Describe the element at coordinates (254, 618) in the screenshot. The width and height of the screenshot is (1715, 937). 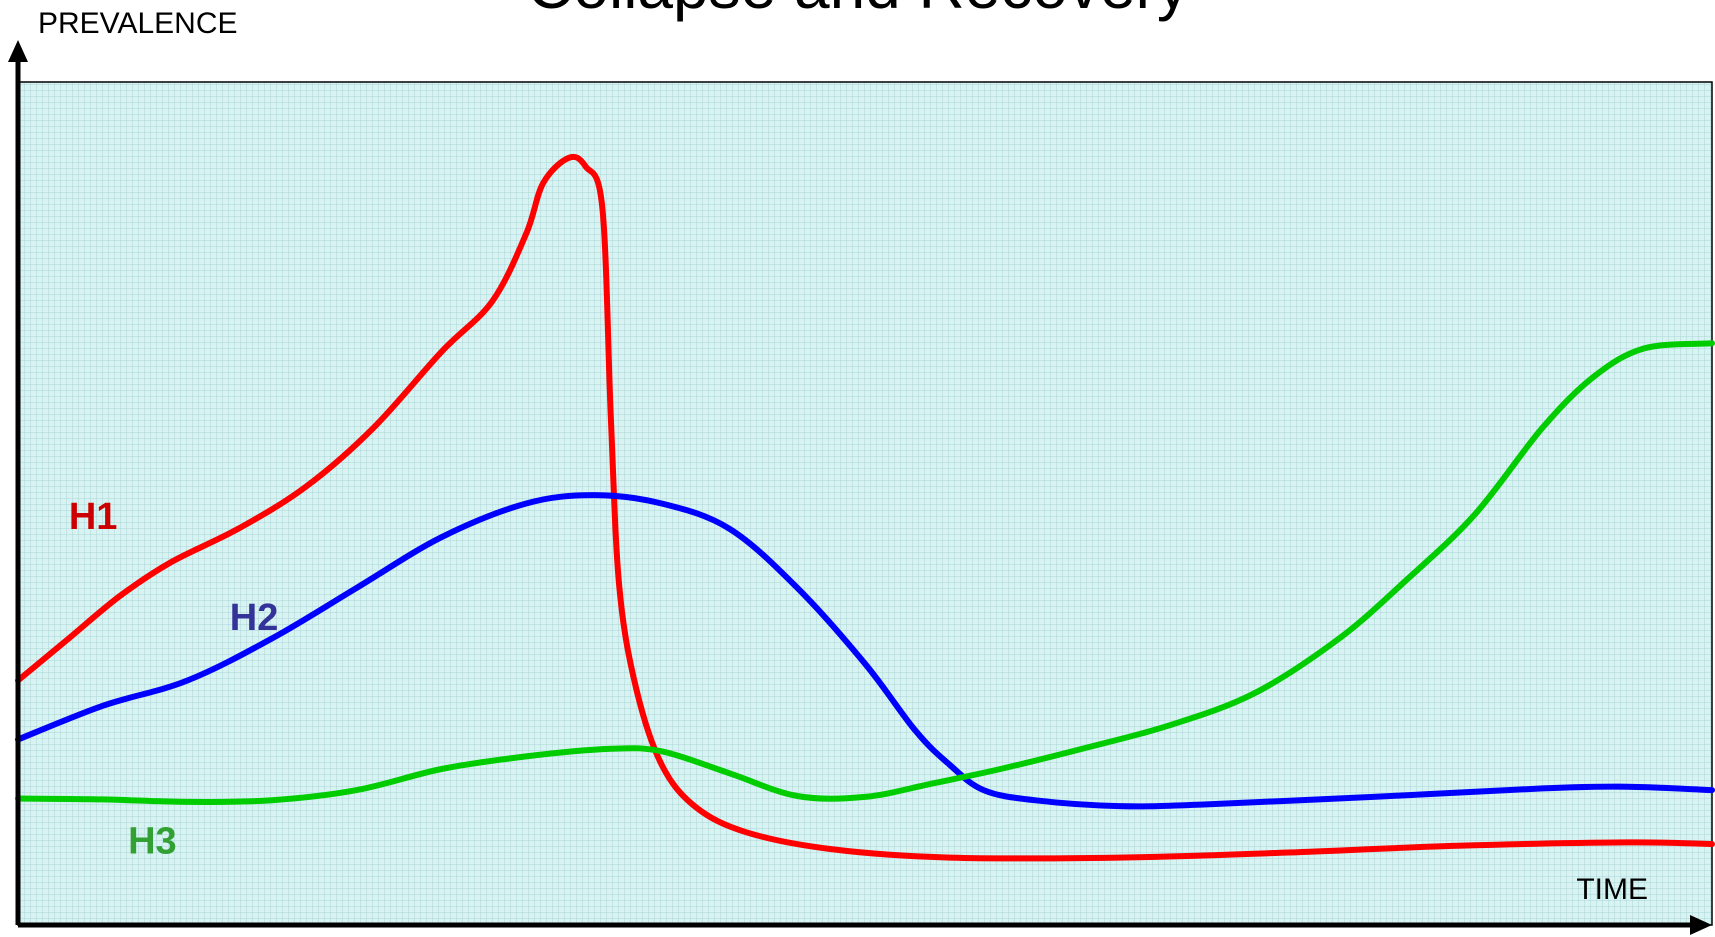
I see `series-label-h2: H2` at that location.